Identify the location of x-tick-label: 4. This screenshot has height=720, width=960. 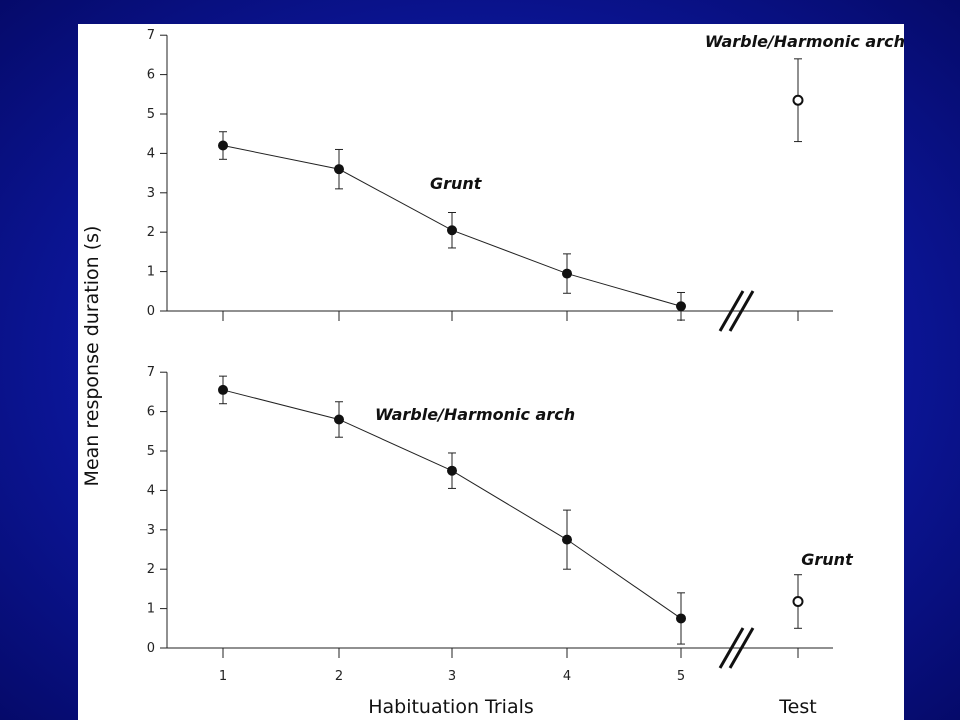
(567, 676).